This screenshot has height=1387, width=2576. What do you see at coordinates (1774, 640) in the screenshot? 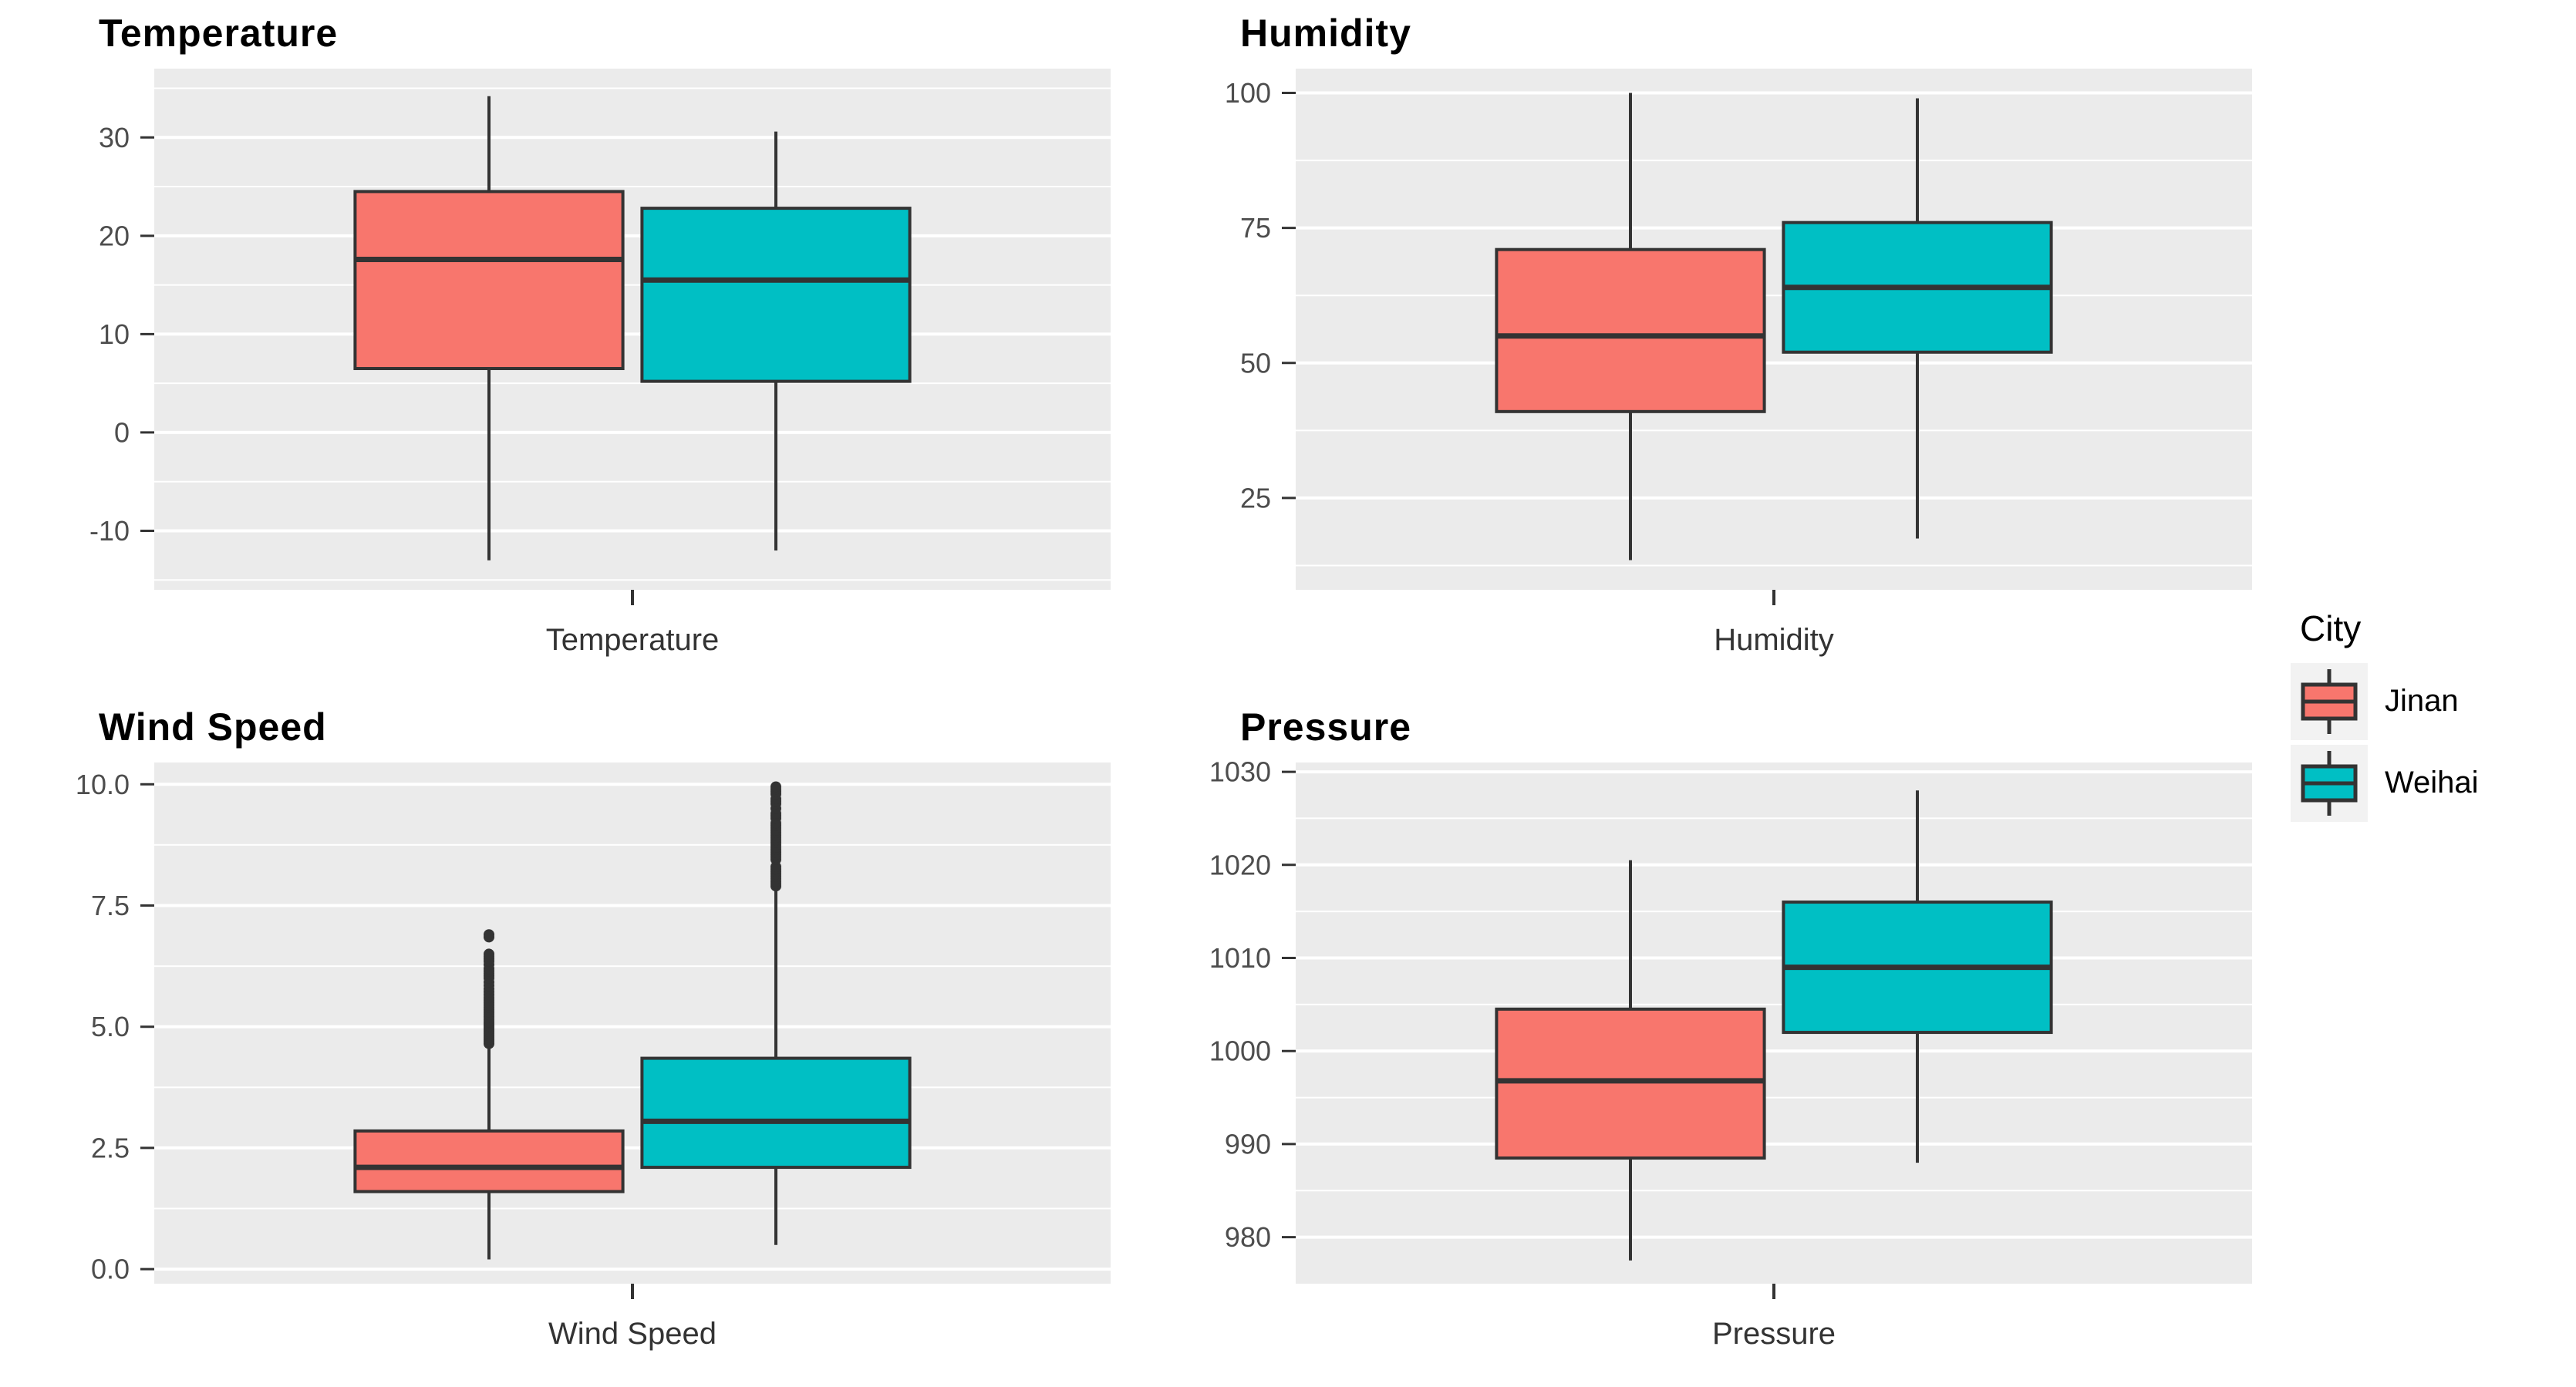
I see `svg-text: Humidity` at bounding box center [1774, 640].